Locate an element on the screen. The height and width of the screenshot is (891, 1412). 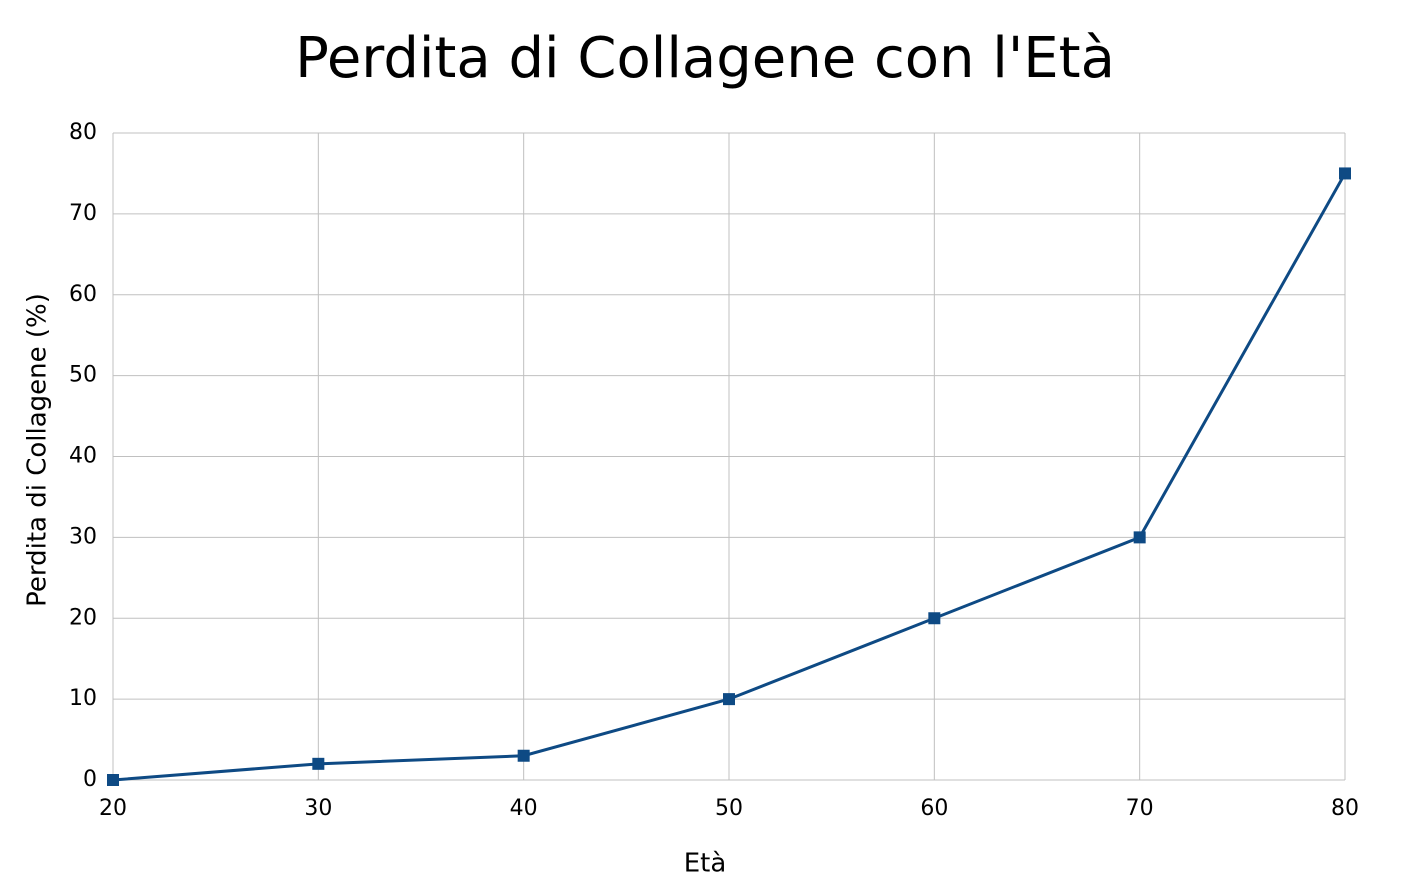
x-tick-label: 20 is located at coordinates (113, 808).